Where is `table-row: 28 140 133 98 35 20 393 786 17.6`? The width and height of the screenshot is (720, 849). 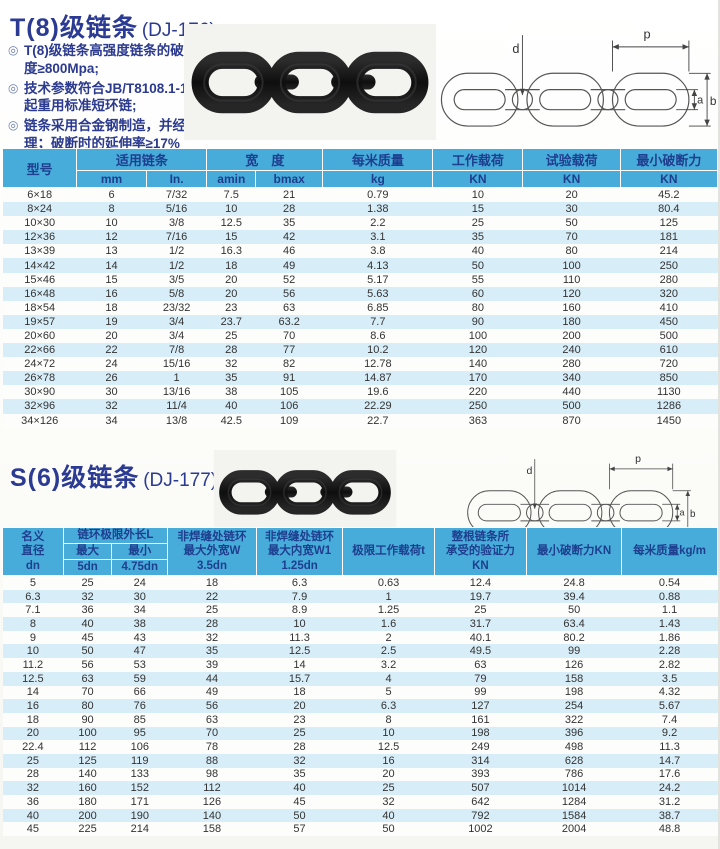 table-row: 28 140 133 98 35 20 393 786 17.6 is located at coordinates (360, 774).